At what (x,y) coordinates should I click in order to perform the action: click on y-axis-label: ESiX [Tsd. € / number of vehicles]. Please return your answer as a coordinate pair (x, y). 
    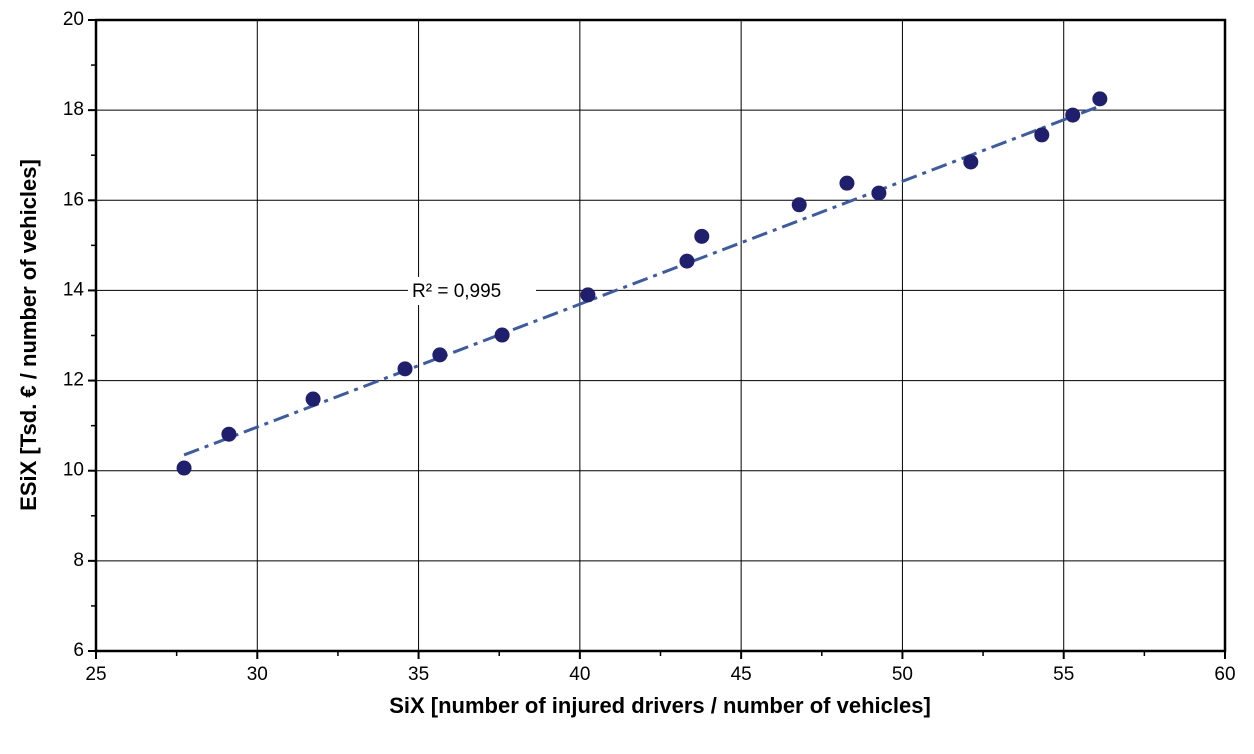
    Looking at the image, I should click on (28, 335).